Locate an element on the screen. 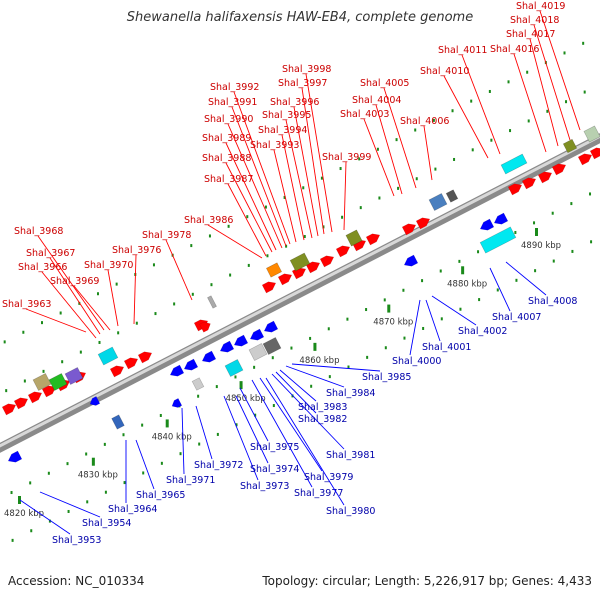  forward-gene-label: Shal_4004 is located at coordinates (376, 100).